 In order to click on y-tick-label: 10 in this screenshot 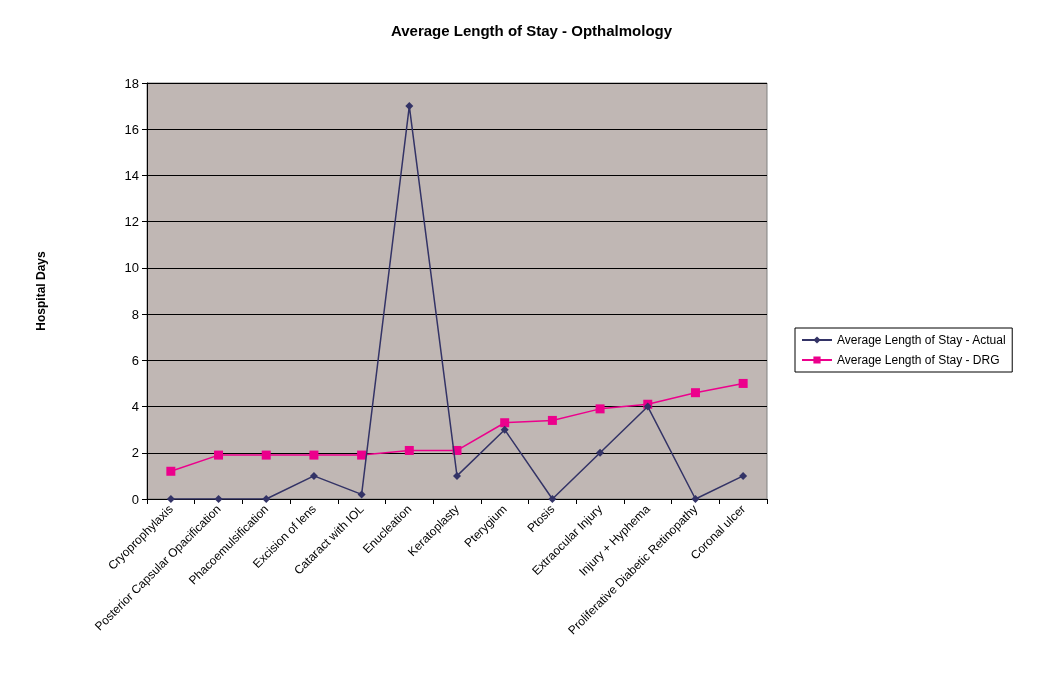, I will do `click(131, 268)`.